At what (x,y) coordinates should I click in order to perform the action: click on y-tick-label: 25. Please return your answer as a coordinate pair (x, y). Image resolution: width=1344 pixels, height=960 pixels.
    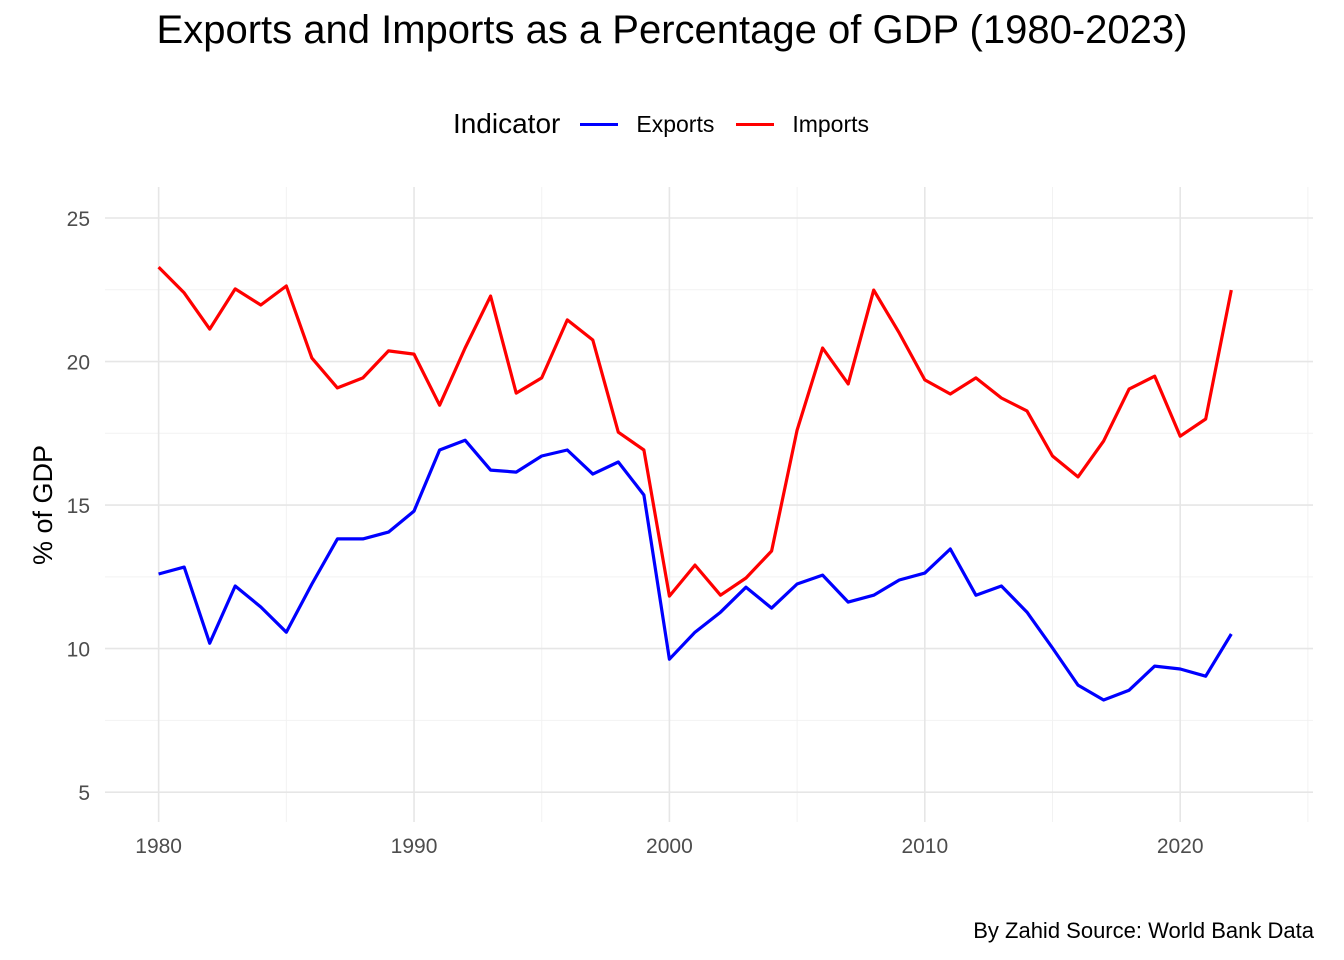
    Looking at the image, I should click on (78, 219).